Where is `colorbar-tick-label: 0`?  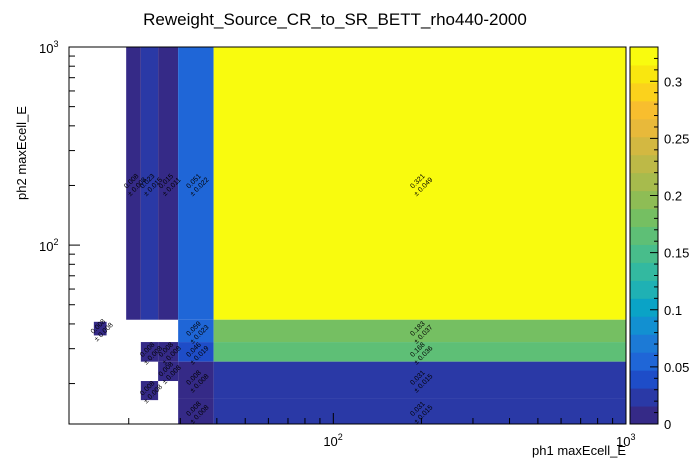 colorbar-tick-label: 0 is located at coordinates (667, 424).